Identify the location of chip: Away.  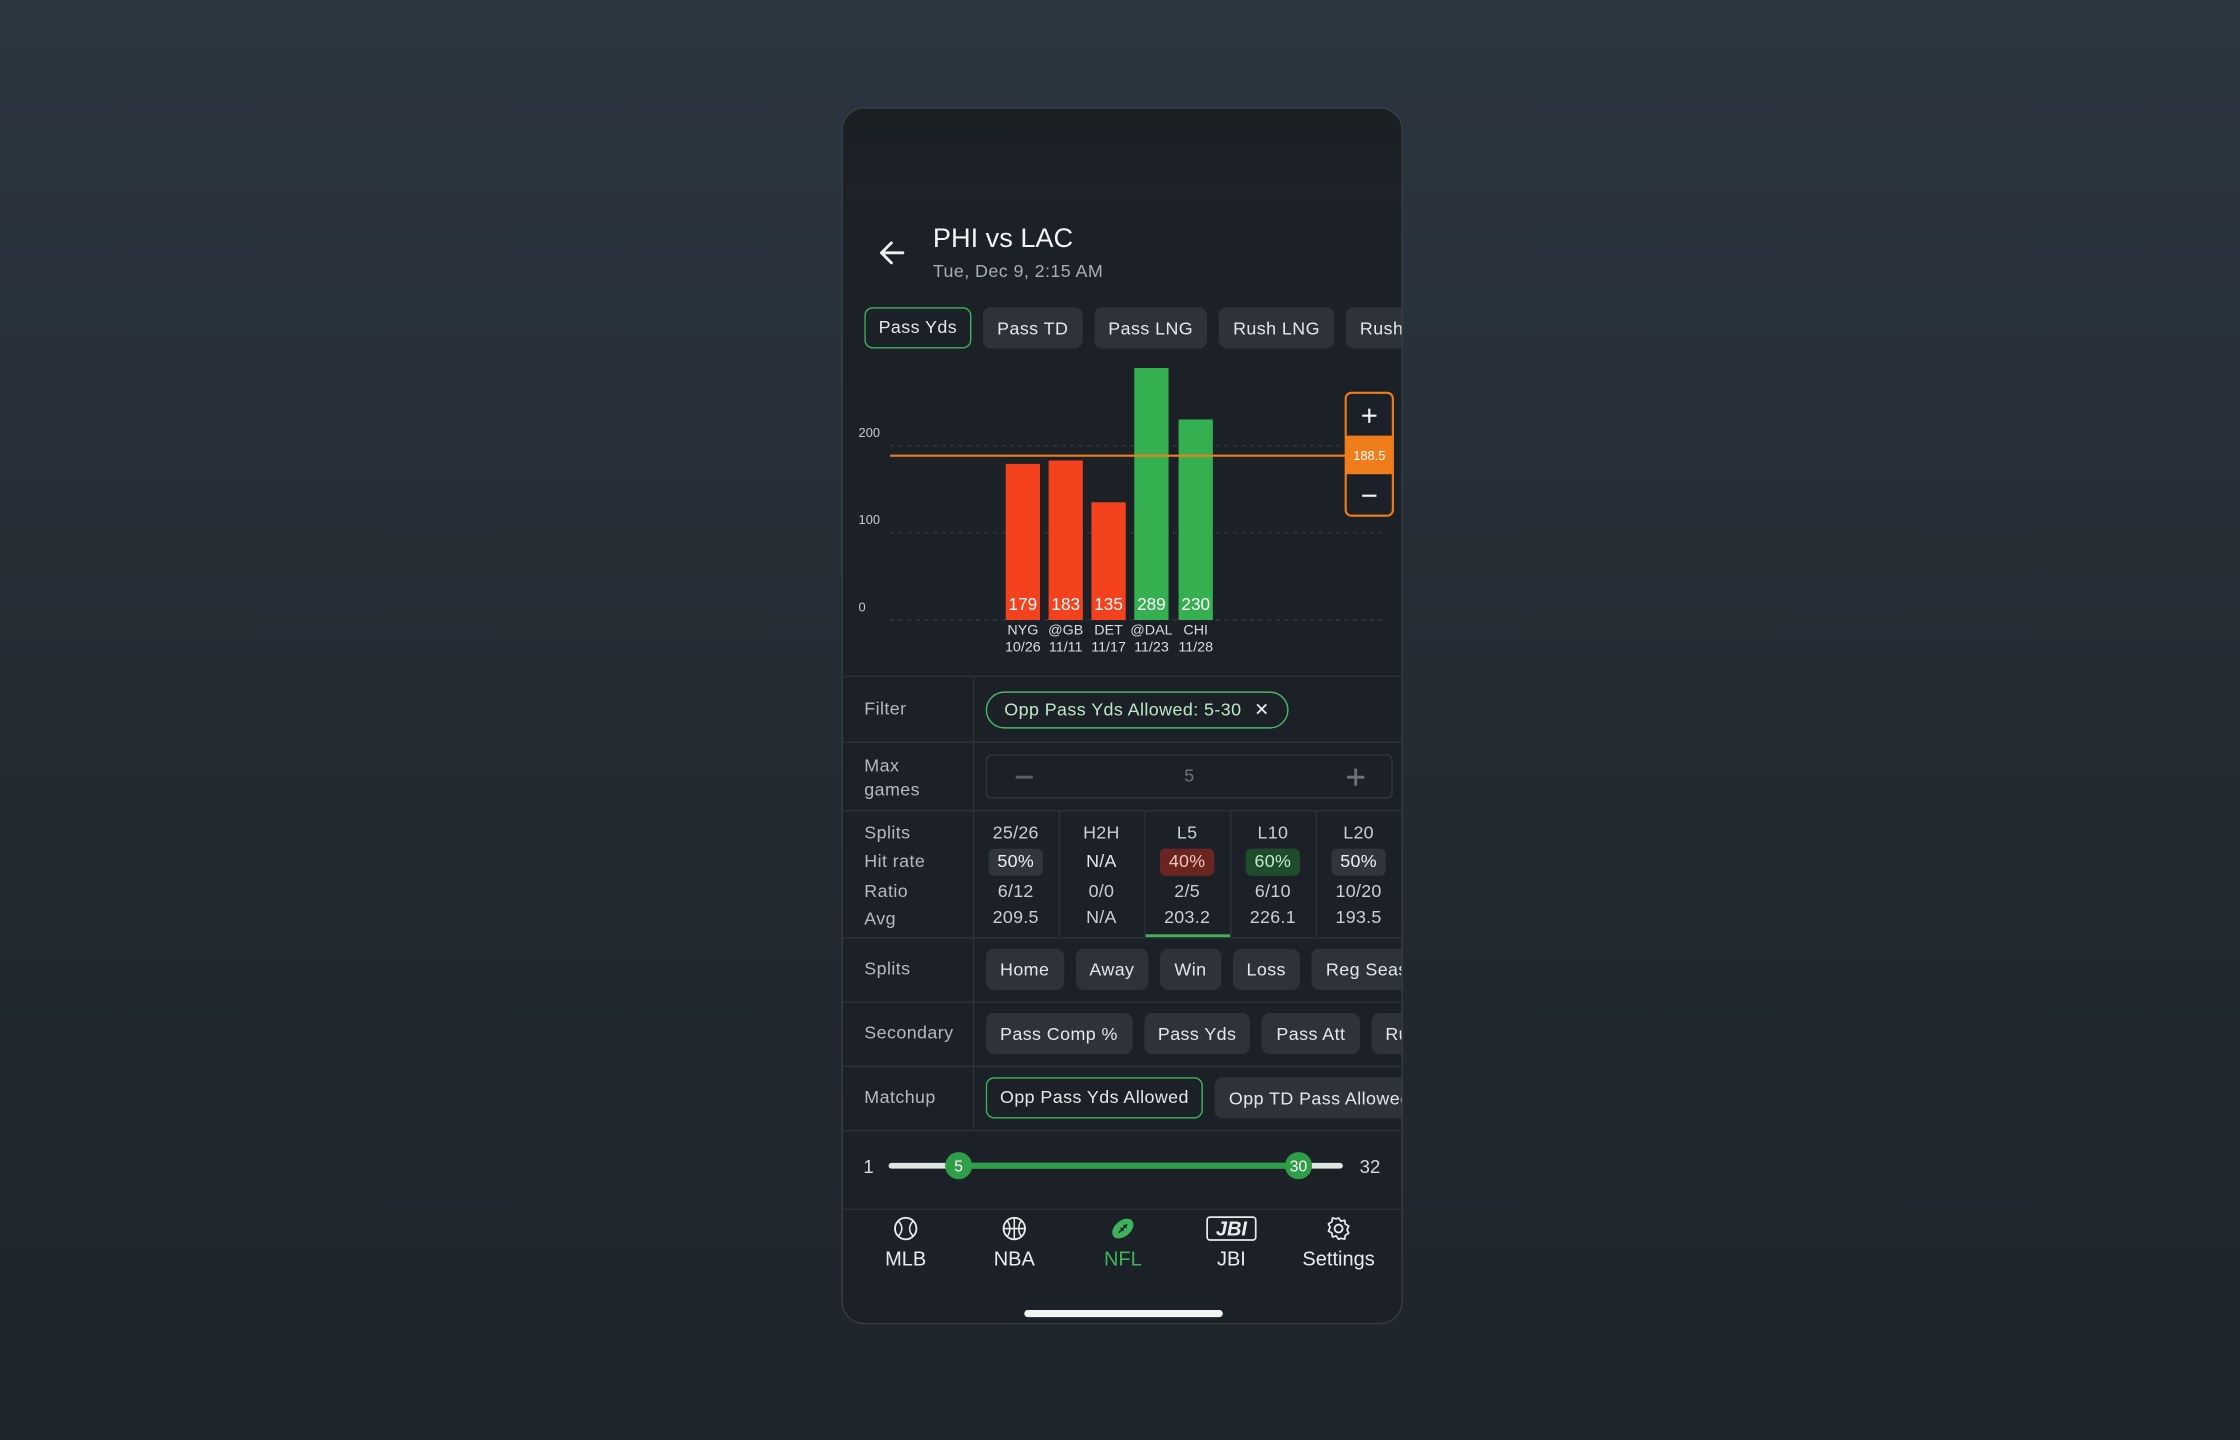
(1112, 969).